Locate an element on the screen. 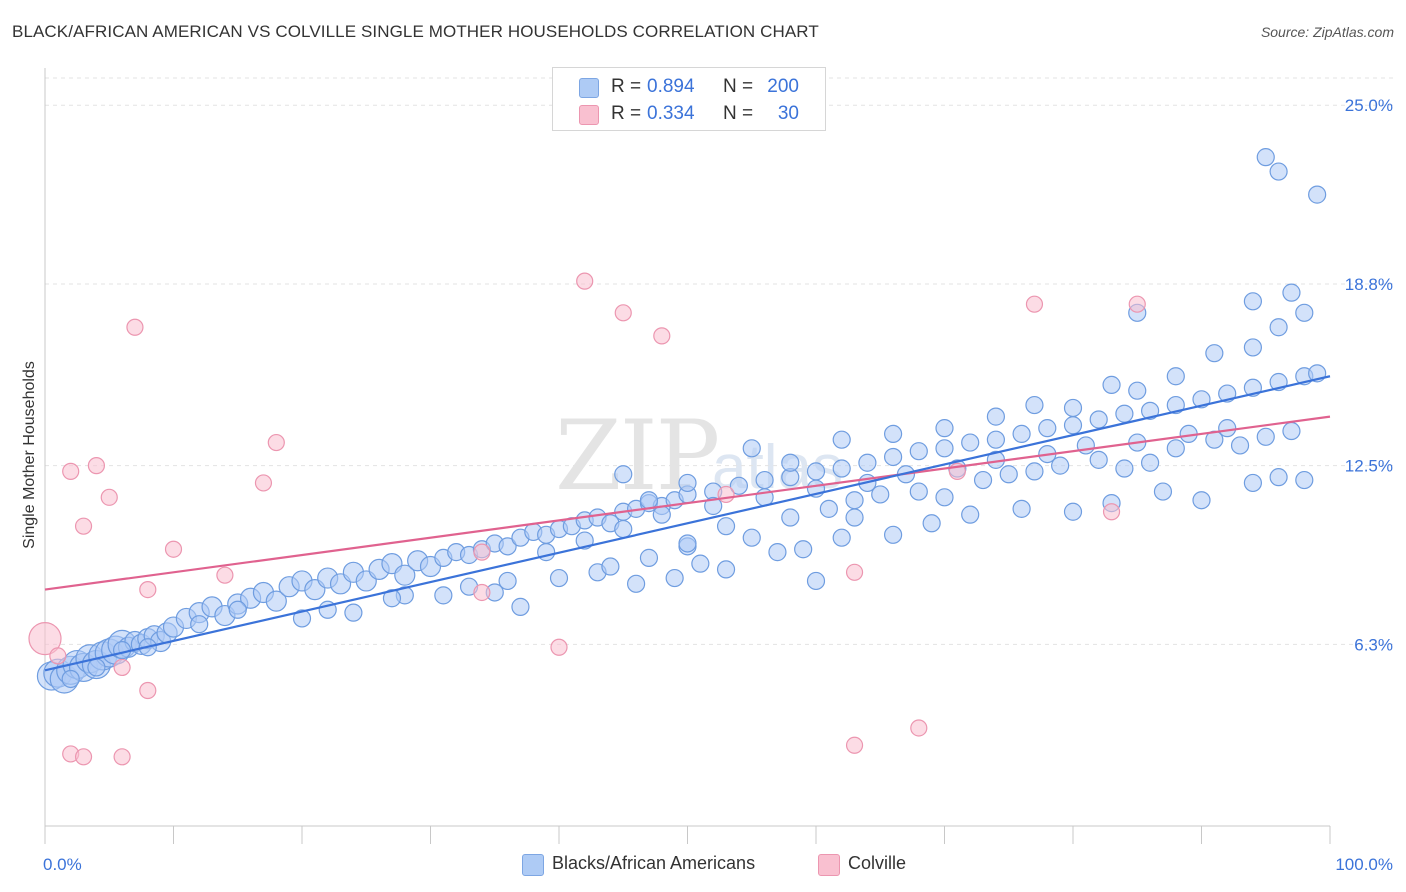  legend-row-colville: R = 0.334 N = 30 is located at coordinates (689, 114).